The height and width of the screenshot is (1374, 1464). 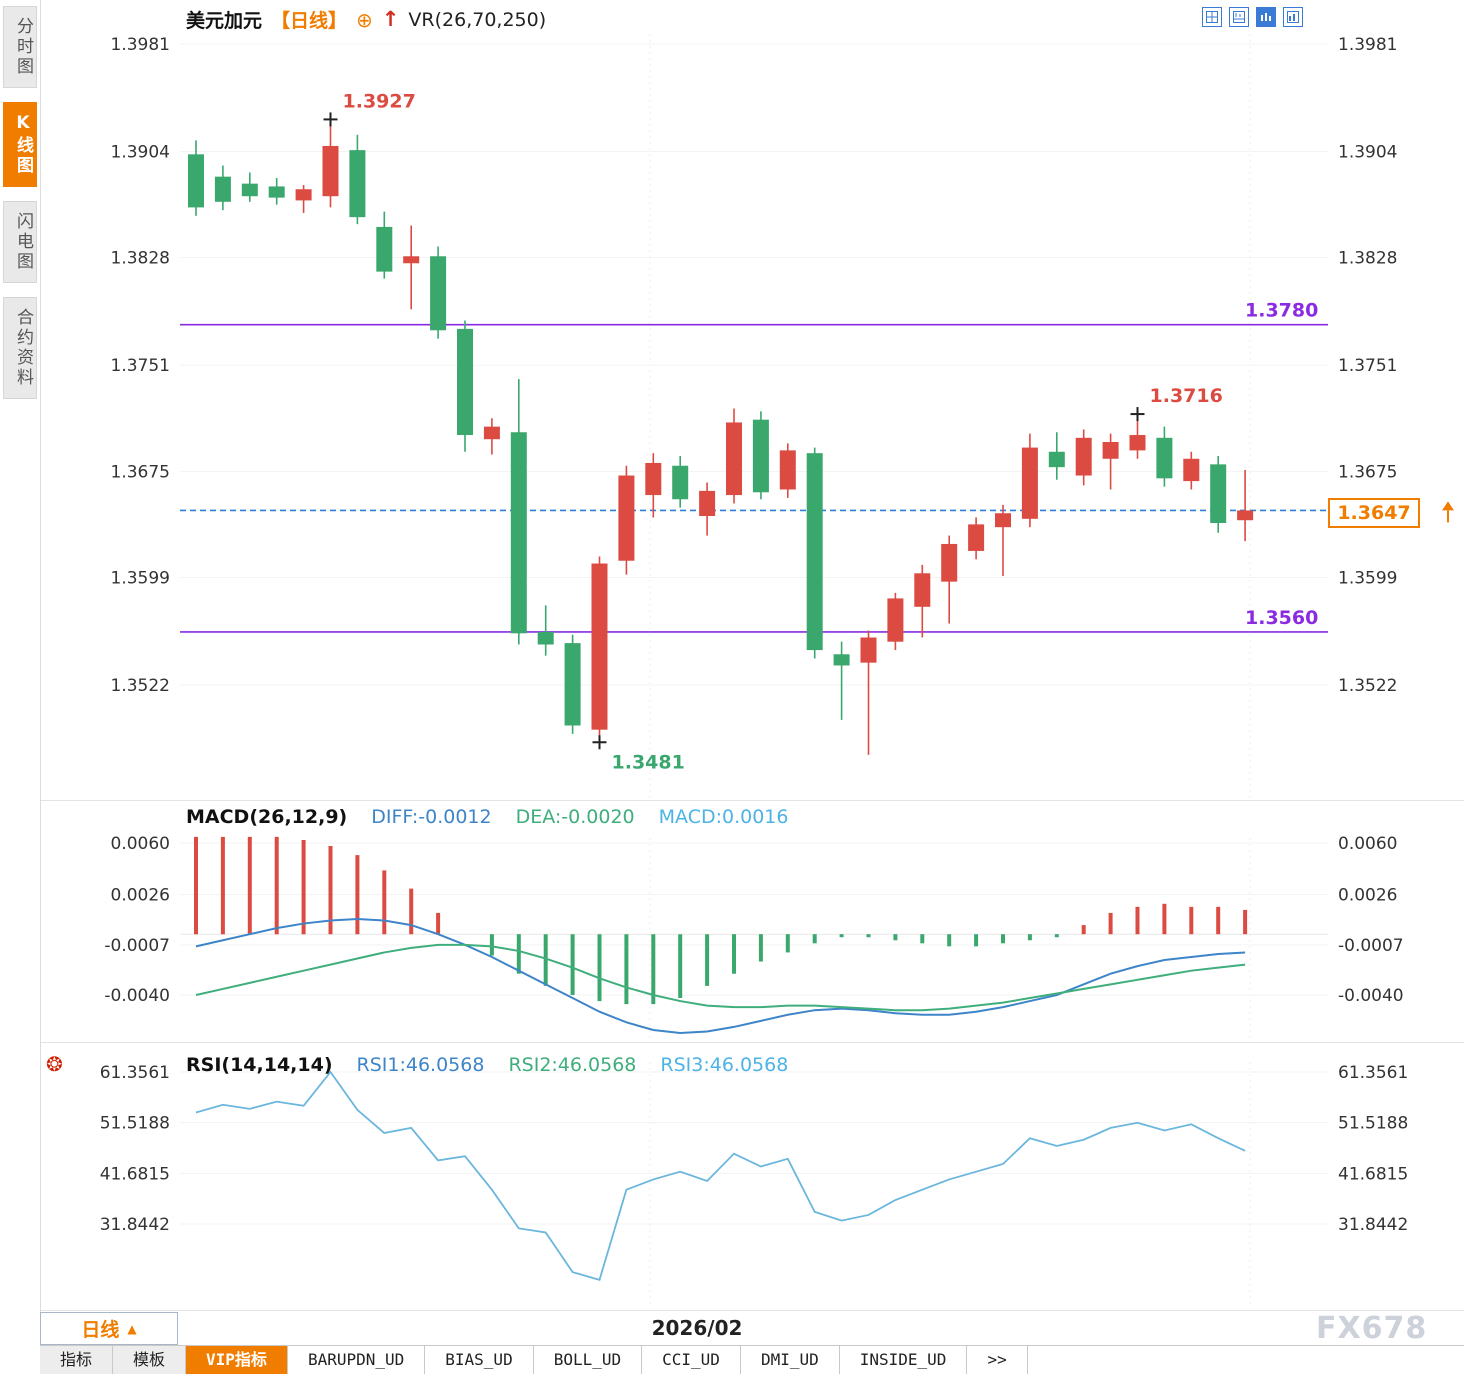 I want to click on macd-title: MACD(26,12,9), so click(x=267, y=817).